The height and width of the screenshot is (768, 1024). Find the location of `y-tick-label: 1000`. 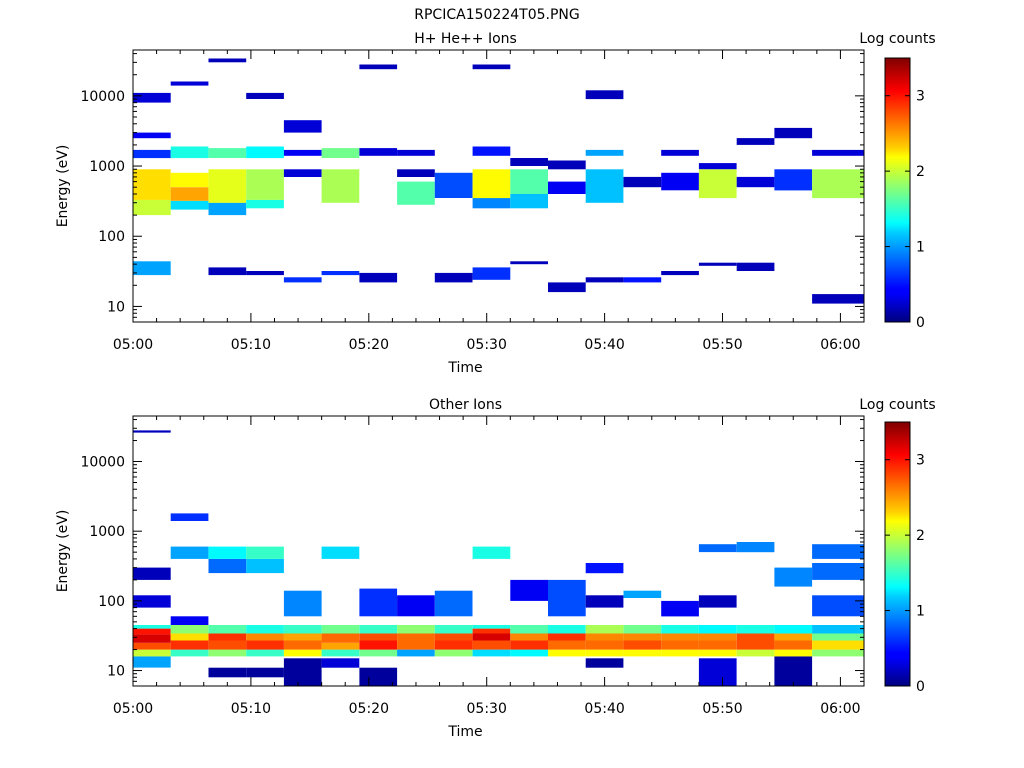

y-tick-label: 1000 is located at coordinates (107, 167).